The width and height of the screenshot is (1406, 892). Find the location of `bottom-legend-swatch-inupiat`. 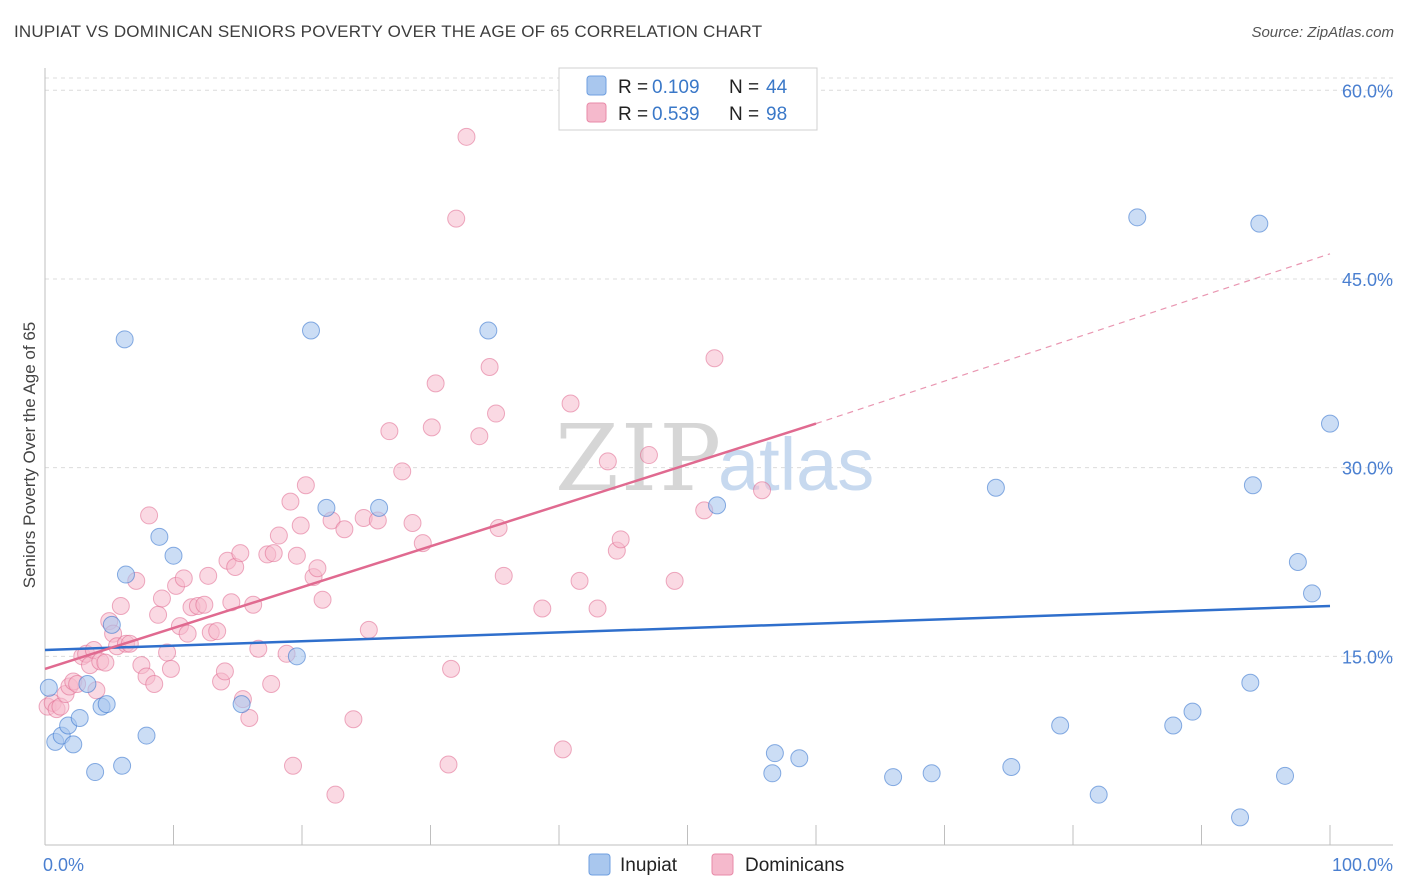

bottom-legend-swatch-inupiat is located at coordinates (599, 864).